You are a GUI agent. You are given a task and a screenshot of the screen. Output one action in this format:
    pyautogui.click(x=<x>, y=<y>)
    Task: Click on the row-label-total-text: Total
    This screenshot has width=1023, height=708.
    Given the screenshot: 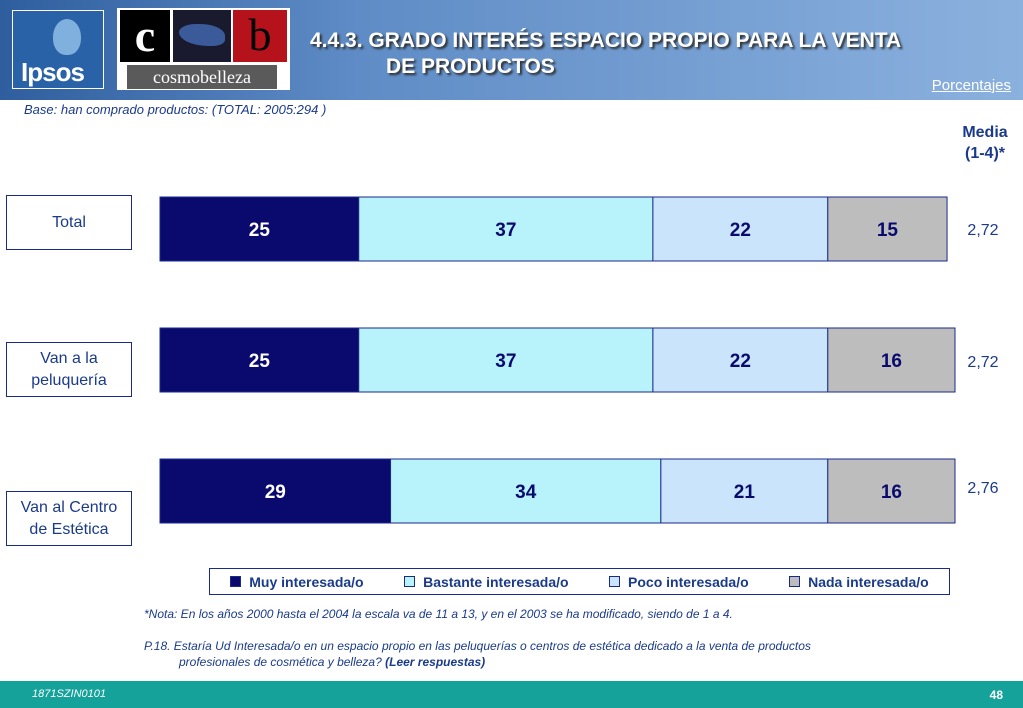 What is the action you would take?
    pyautogui.click(x=69, y=222)
    